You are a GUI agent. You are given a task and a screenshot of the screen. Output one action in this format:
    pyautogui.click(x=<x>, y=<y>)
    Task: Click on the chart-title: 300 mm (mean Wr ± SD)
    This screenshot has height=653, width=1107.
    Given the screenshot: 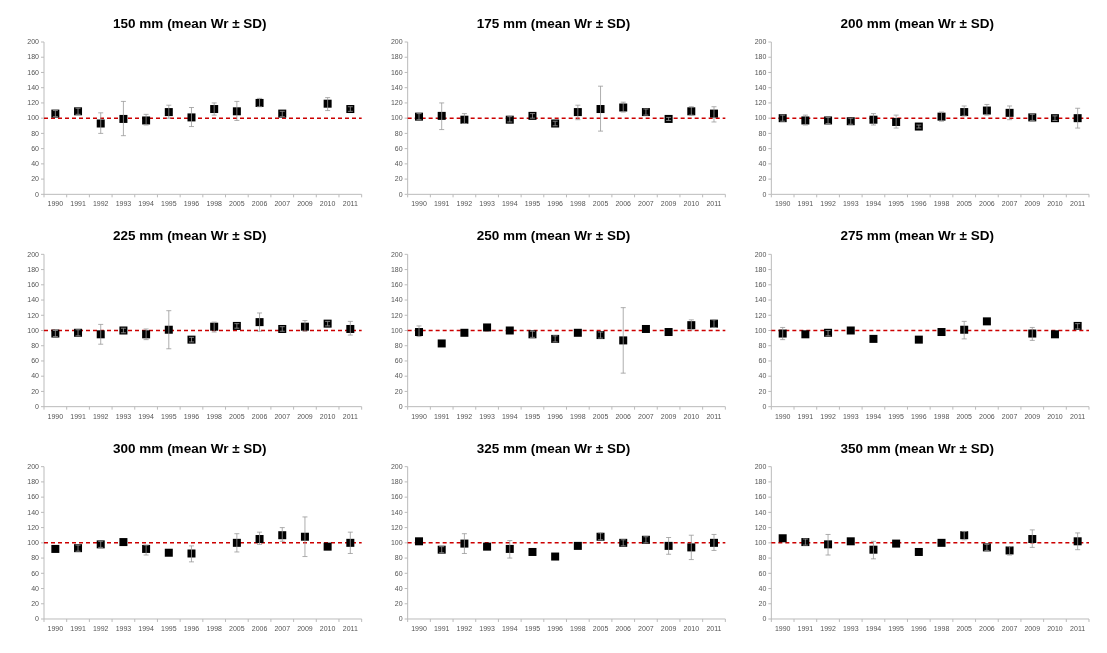 What is the action you would take?
    pyautogui.click(x=190, y=448)
    